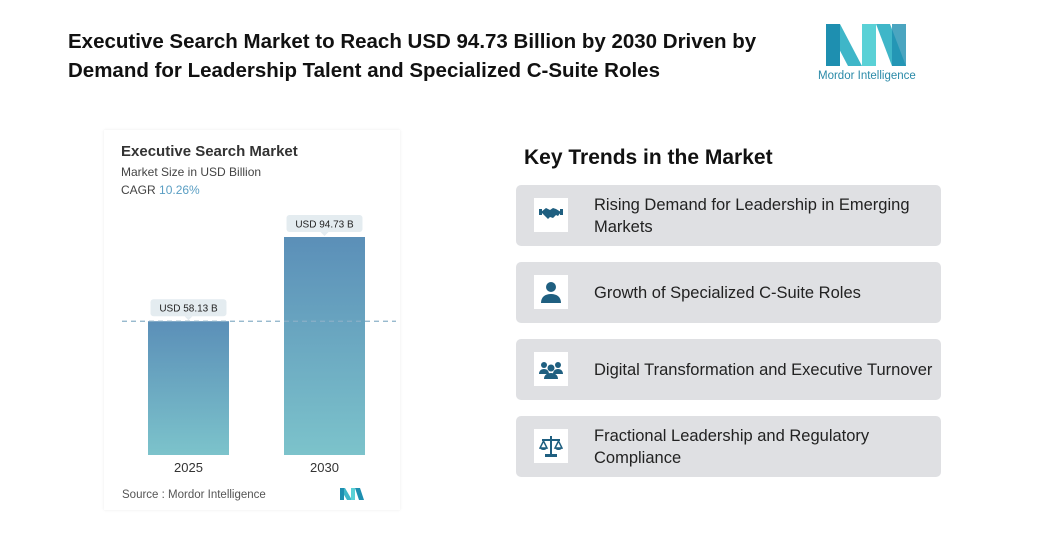 Image resolution: width=1043 pixels, height=546 pixels. What do you see at coordinates (648, 157) in the screenshot?
I see `trends-heading: Key Trends in the Market` at bounding box center [648, 157].